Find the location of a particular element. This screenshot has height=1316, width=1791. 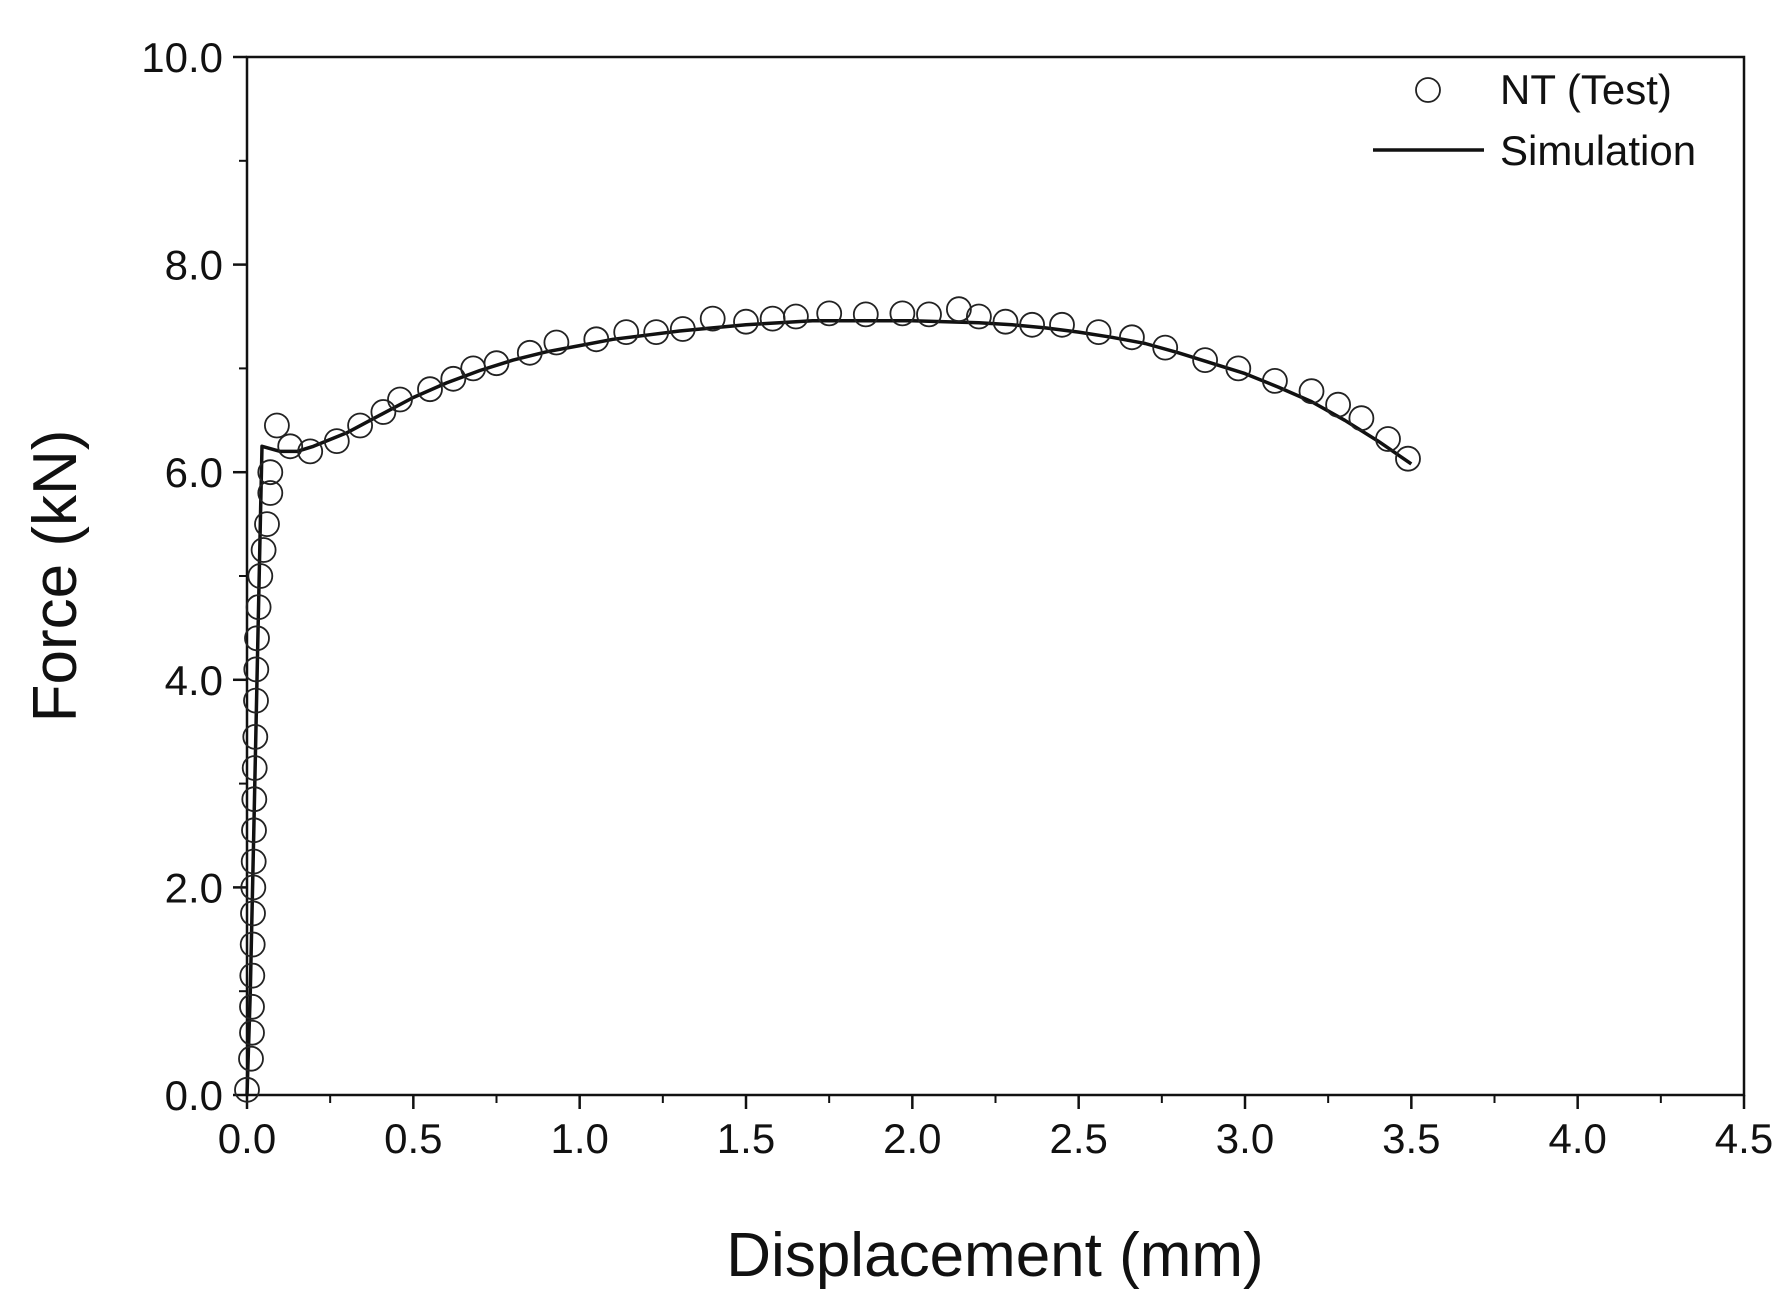

legend-marker-test is located at coordinates (1428, 90).